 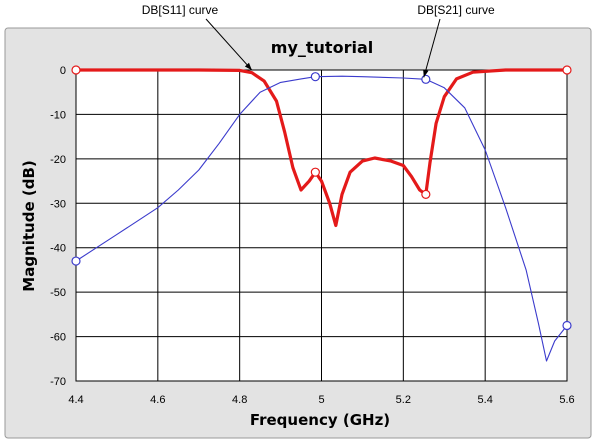 What do you see at coordinates (239, 400) in the screenshot?
I see `x-tick-label: 4.8` at bounding box center [239, 400].